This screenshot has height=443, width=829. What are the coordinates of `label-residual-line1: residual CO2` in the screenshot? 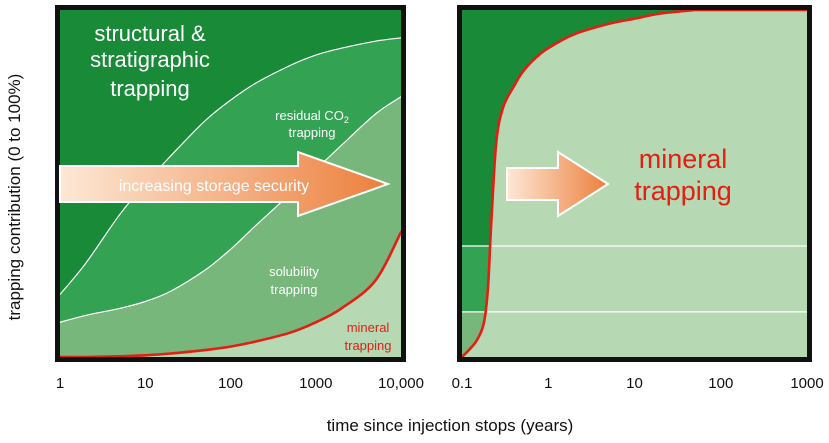 It's located at (312, 116).